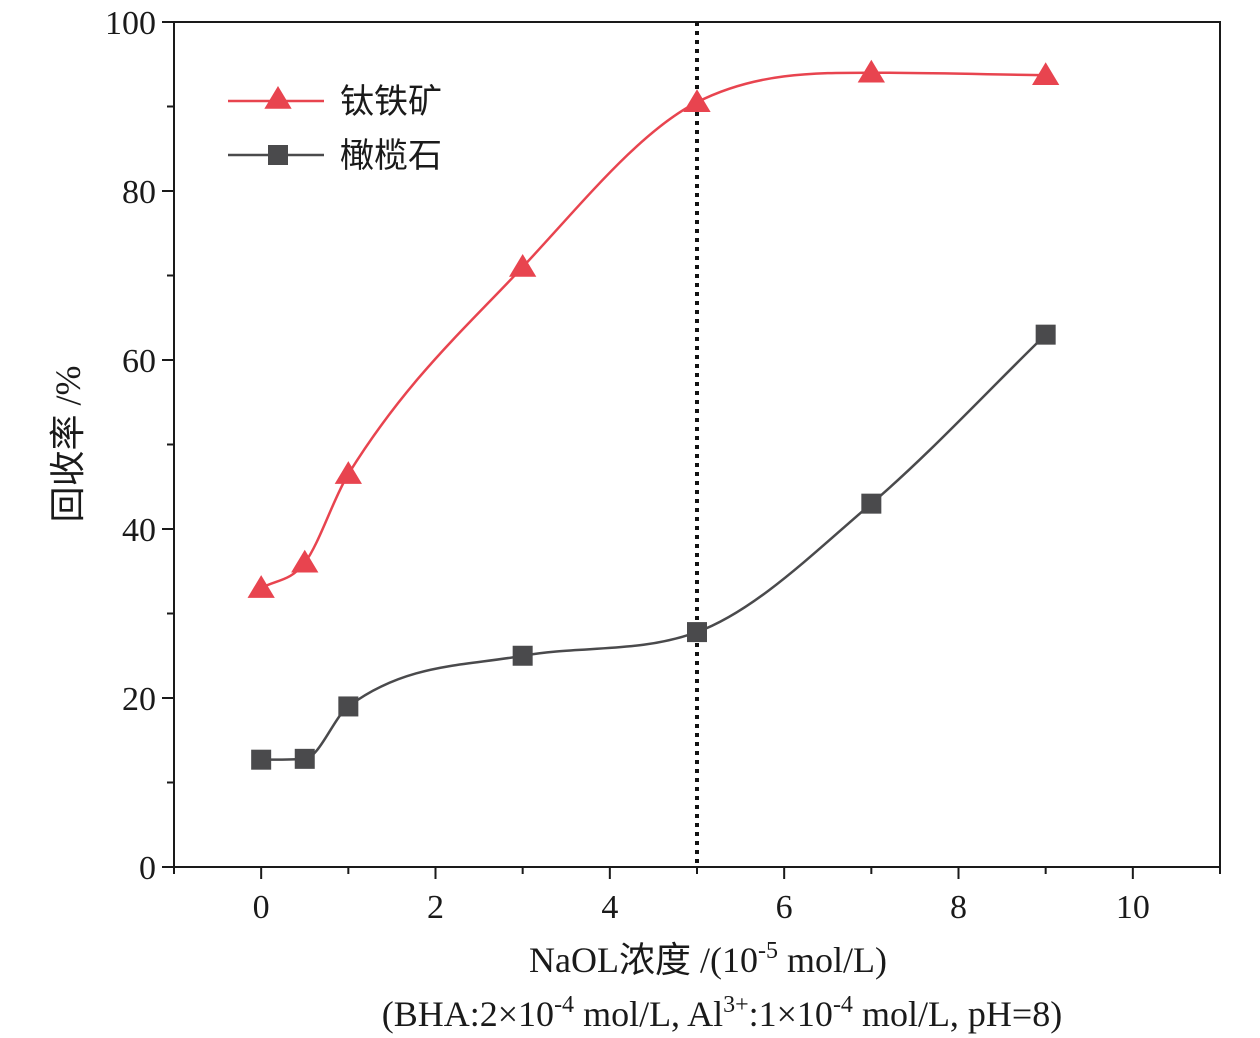 The width and height of the screenshot is (1260, 1038). Describe the element at coordinates (843, 1005) in the screenshot. I see `note-s3: -4` at that location.